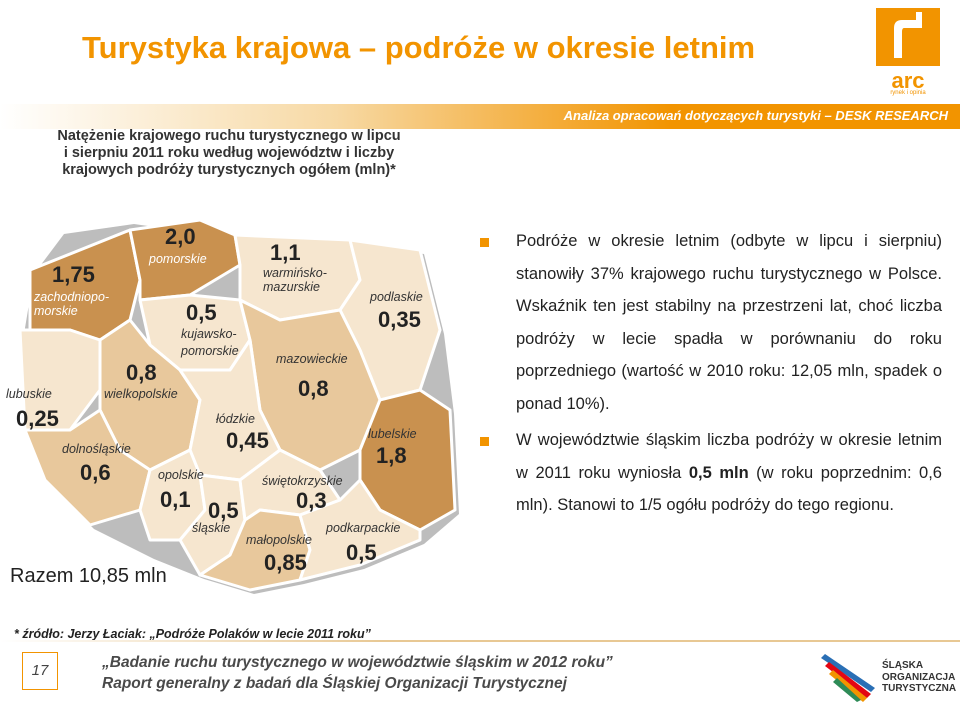 The height and width of the screenshot is (705, 960). I want to click on zachodniopomorskie-name1: zachodniopo-, so click(72, 297).